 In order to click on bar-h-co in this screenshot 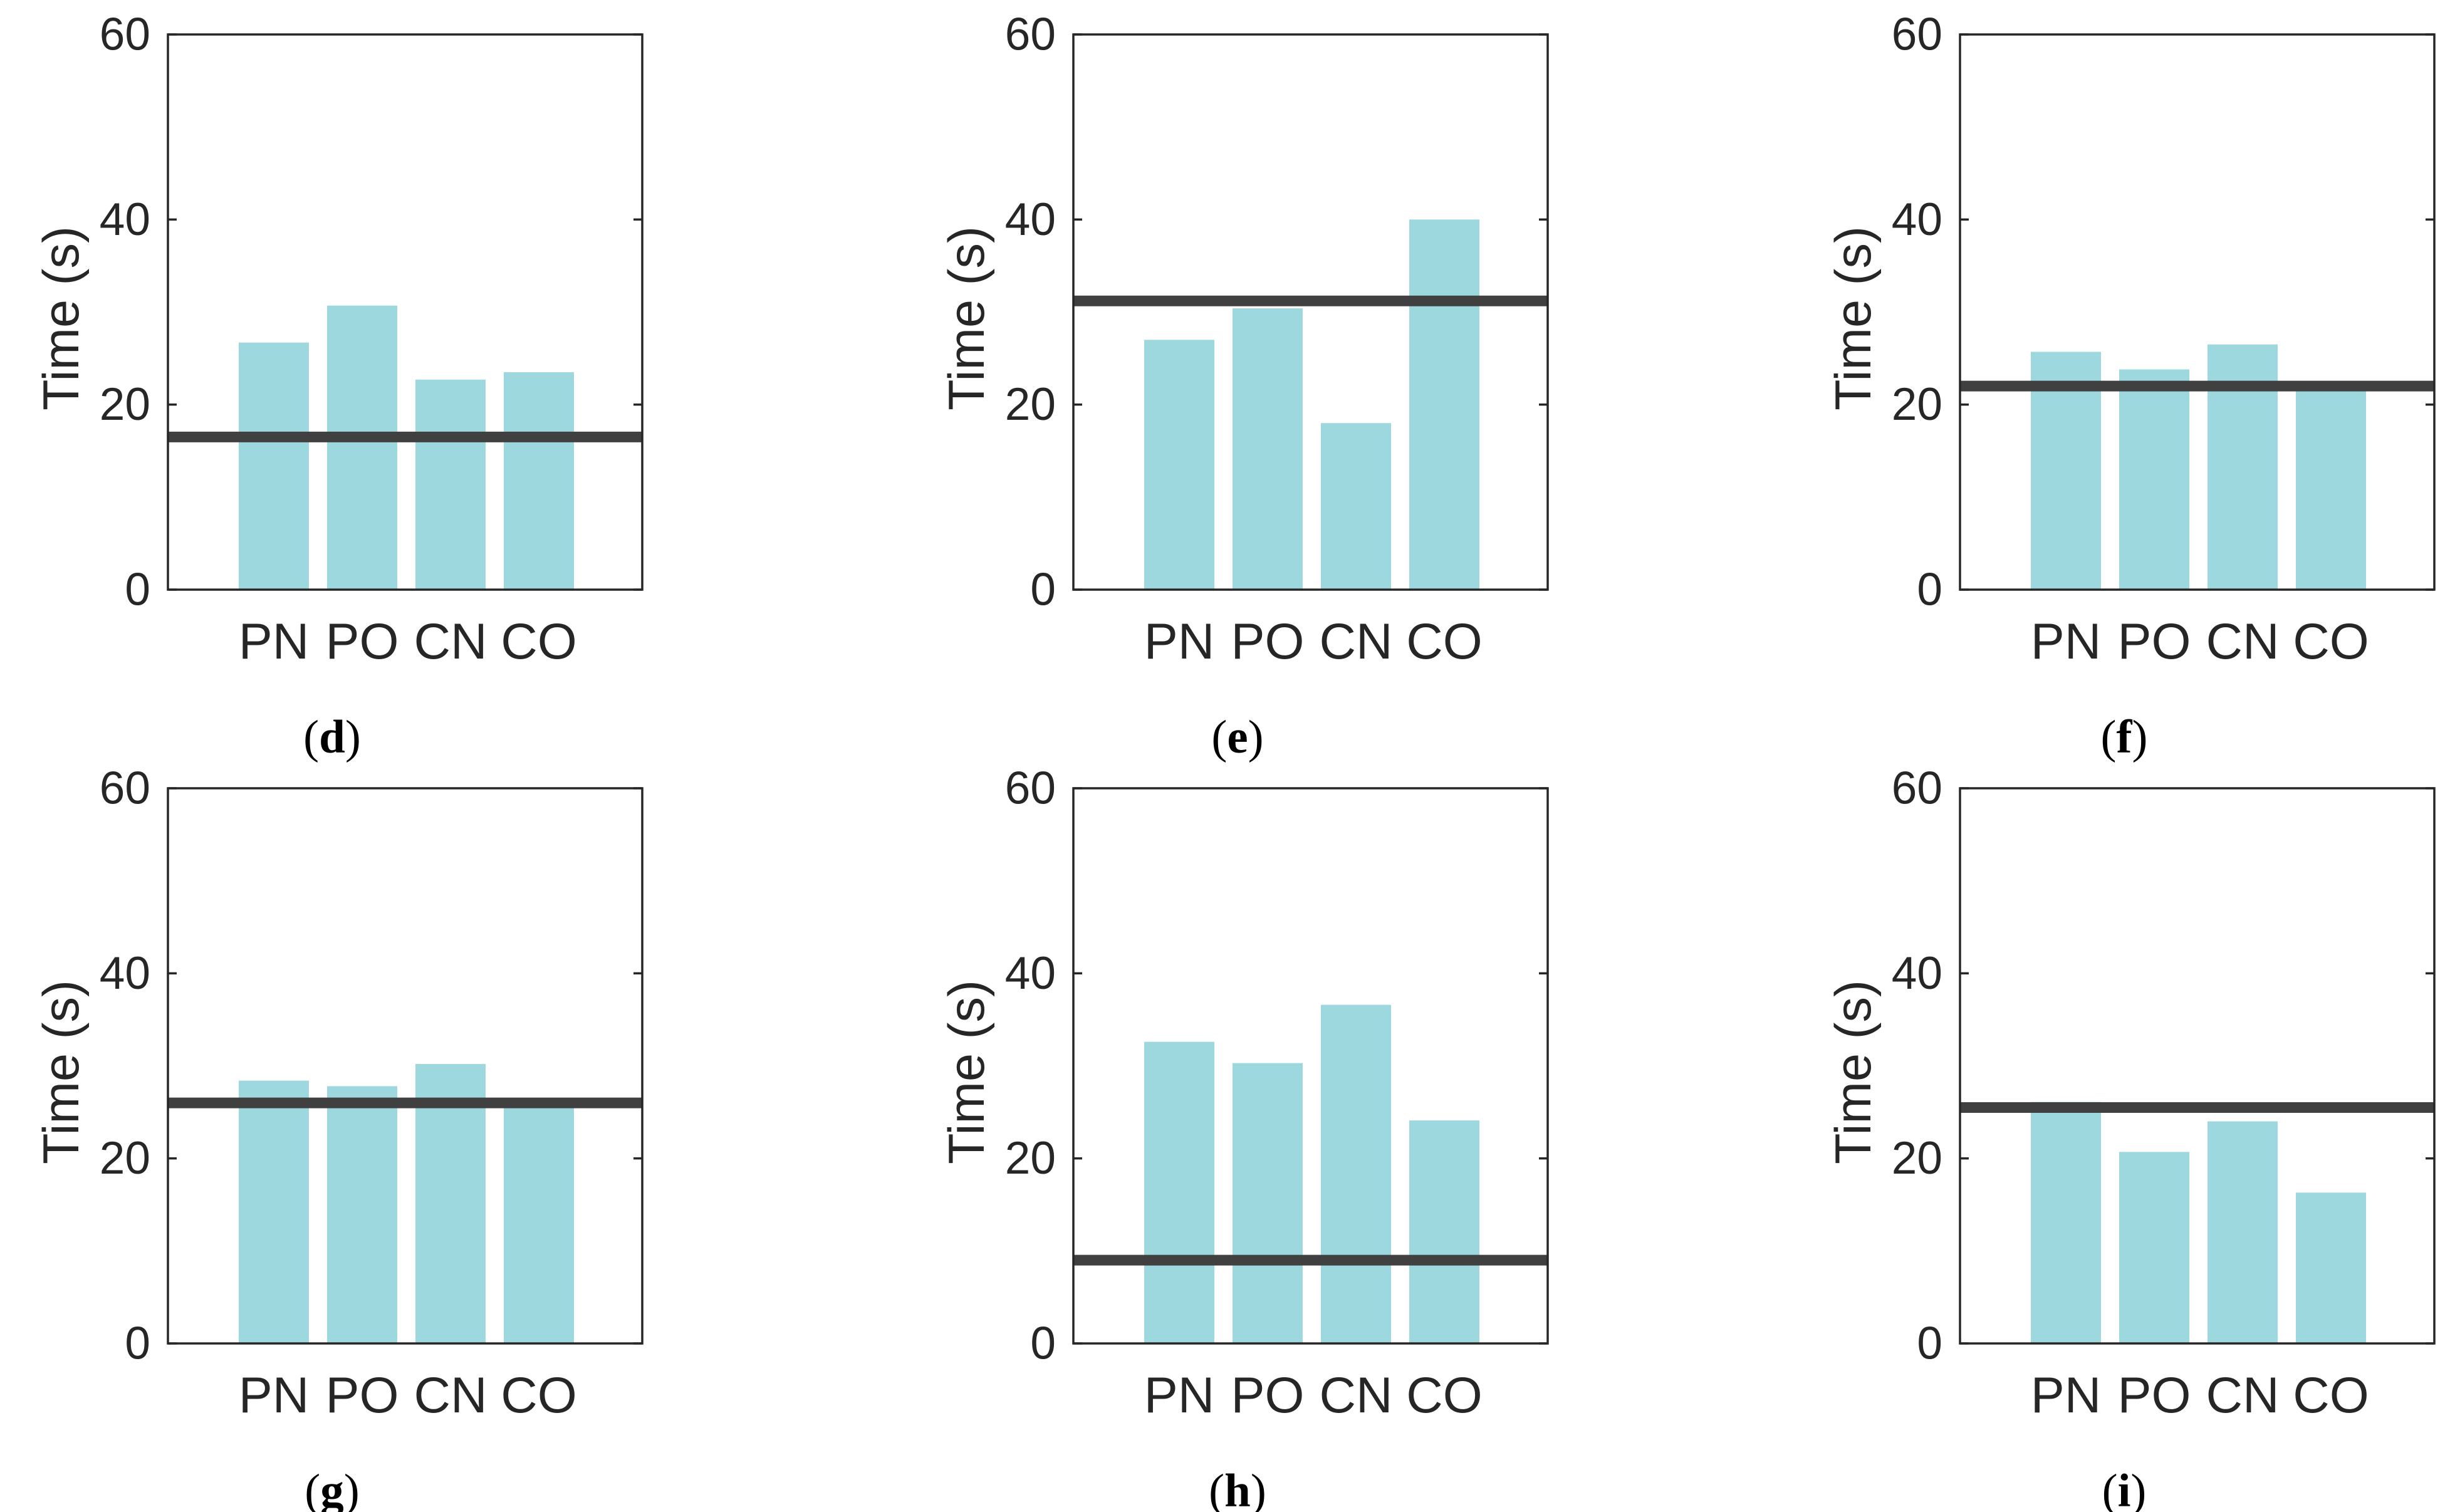, I will do `click(1444, 1232)`.